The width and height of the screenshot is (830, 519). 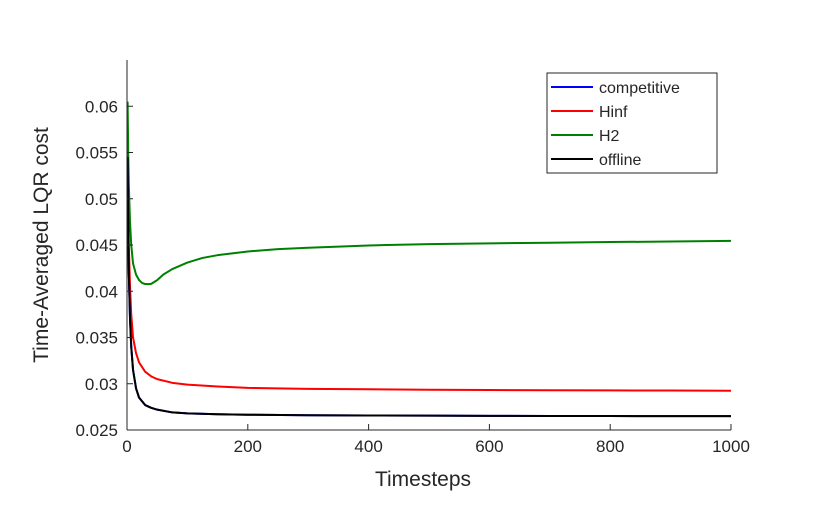 What do you see at coordinates (96, 245) in the screenshot?
I see `y-tick-label: 0.045` at bounding box center [96, 245].